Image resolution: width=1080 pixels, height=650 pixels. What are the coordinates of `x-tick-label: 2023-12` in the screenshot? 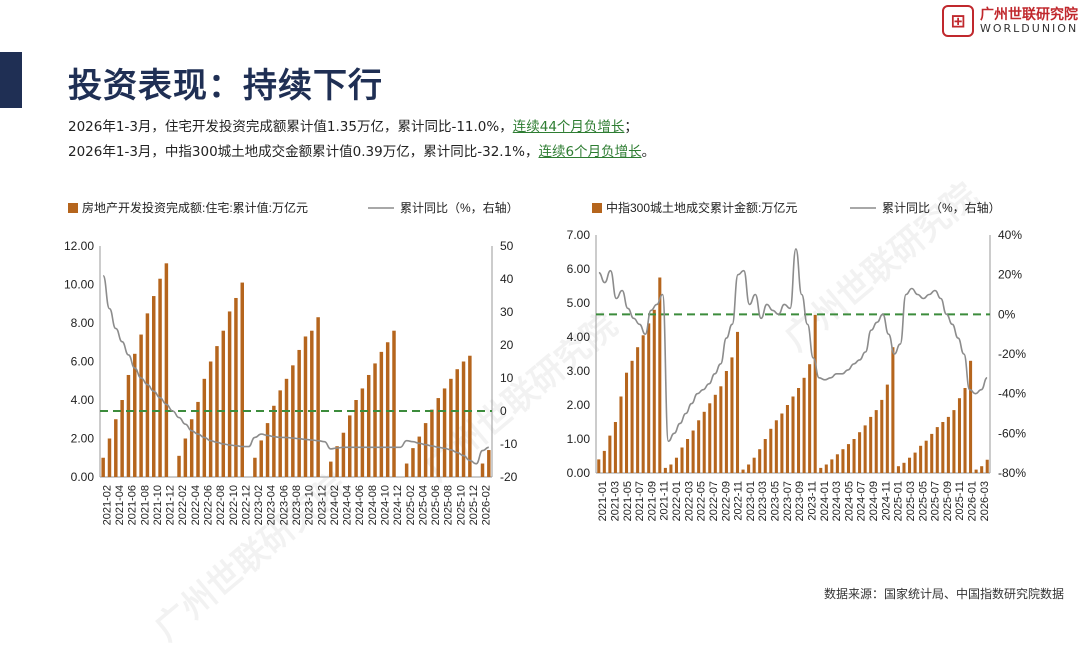 It's located at (322, 505).